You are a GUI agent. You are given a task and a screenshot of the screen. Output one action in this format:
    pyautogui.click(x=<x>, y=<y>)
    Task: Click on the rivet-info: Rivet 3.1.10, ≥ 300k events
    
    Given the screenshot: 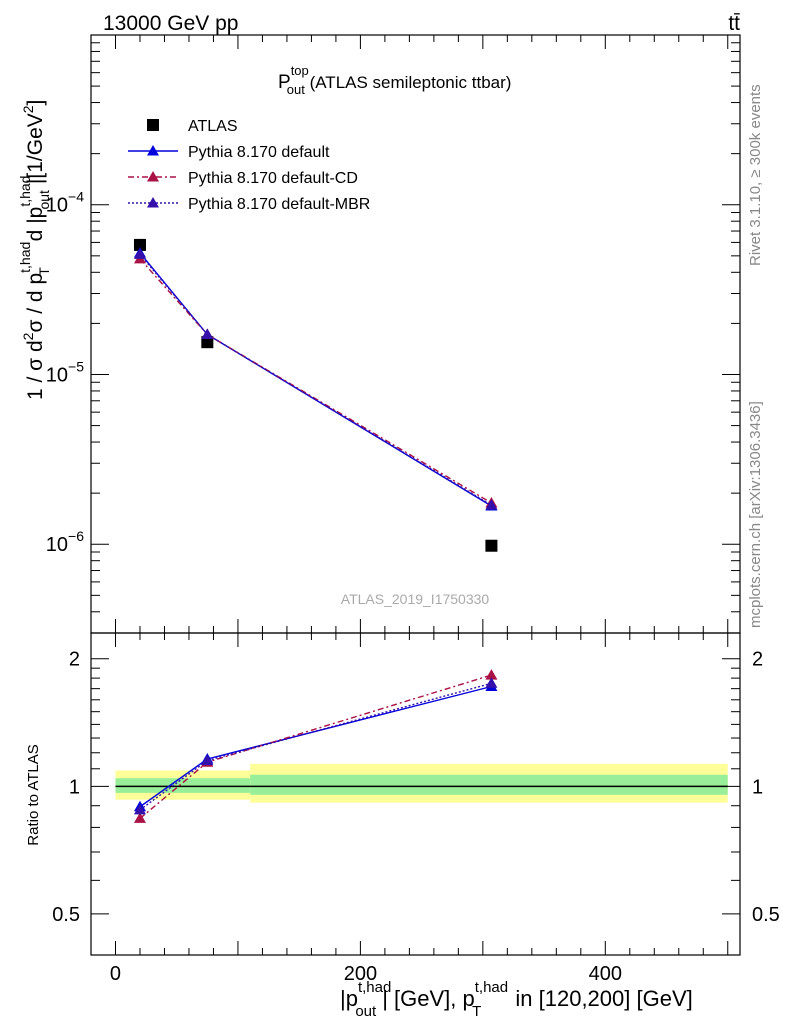 What is the action you would take?
    pyautogui.click(x=755, y=175)
    